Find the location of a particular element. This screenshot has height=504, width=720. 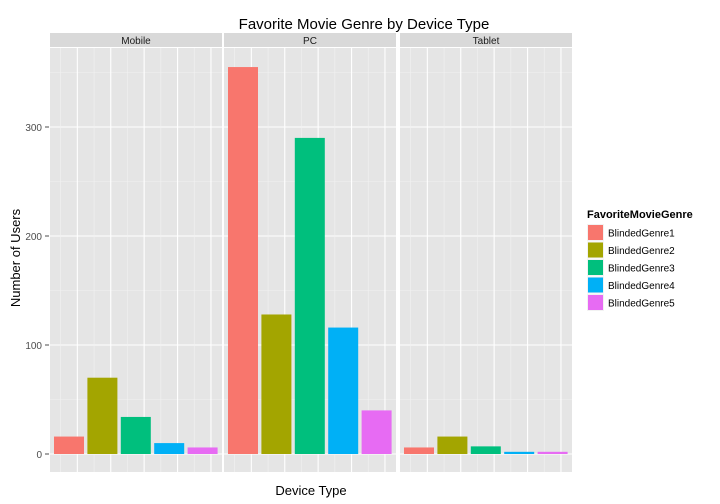

bar-mobile-blindedgenre1 is located at coordinates (69, 445).